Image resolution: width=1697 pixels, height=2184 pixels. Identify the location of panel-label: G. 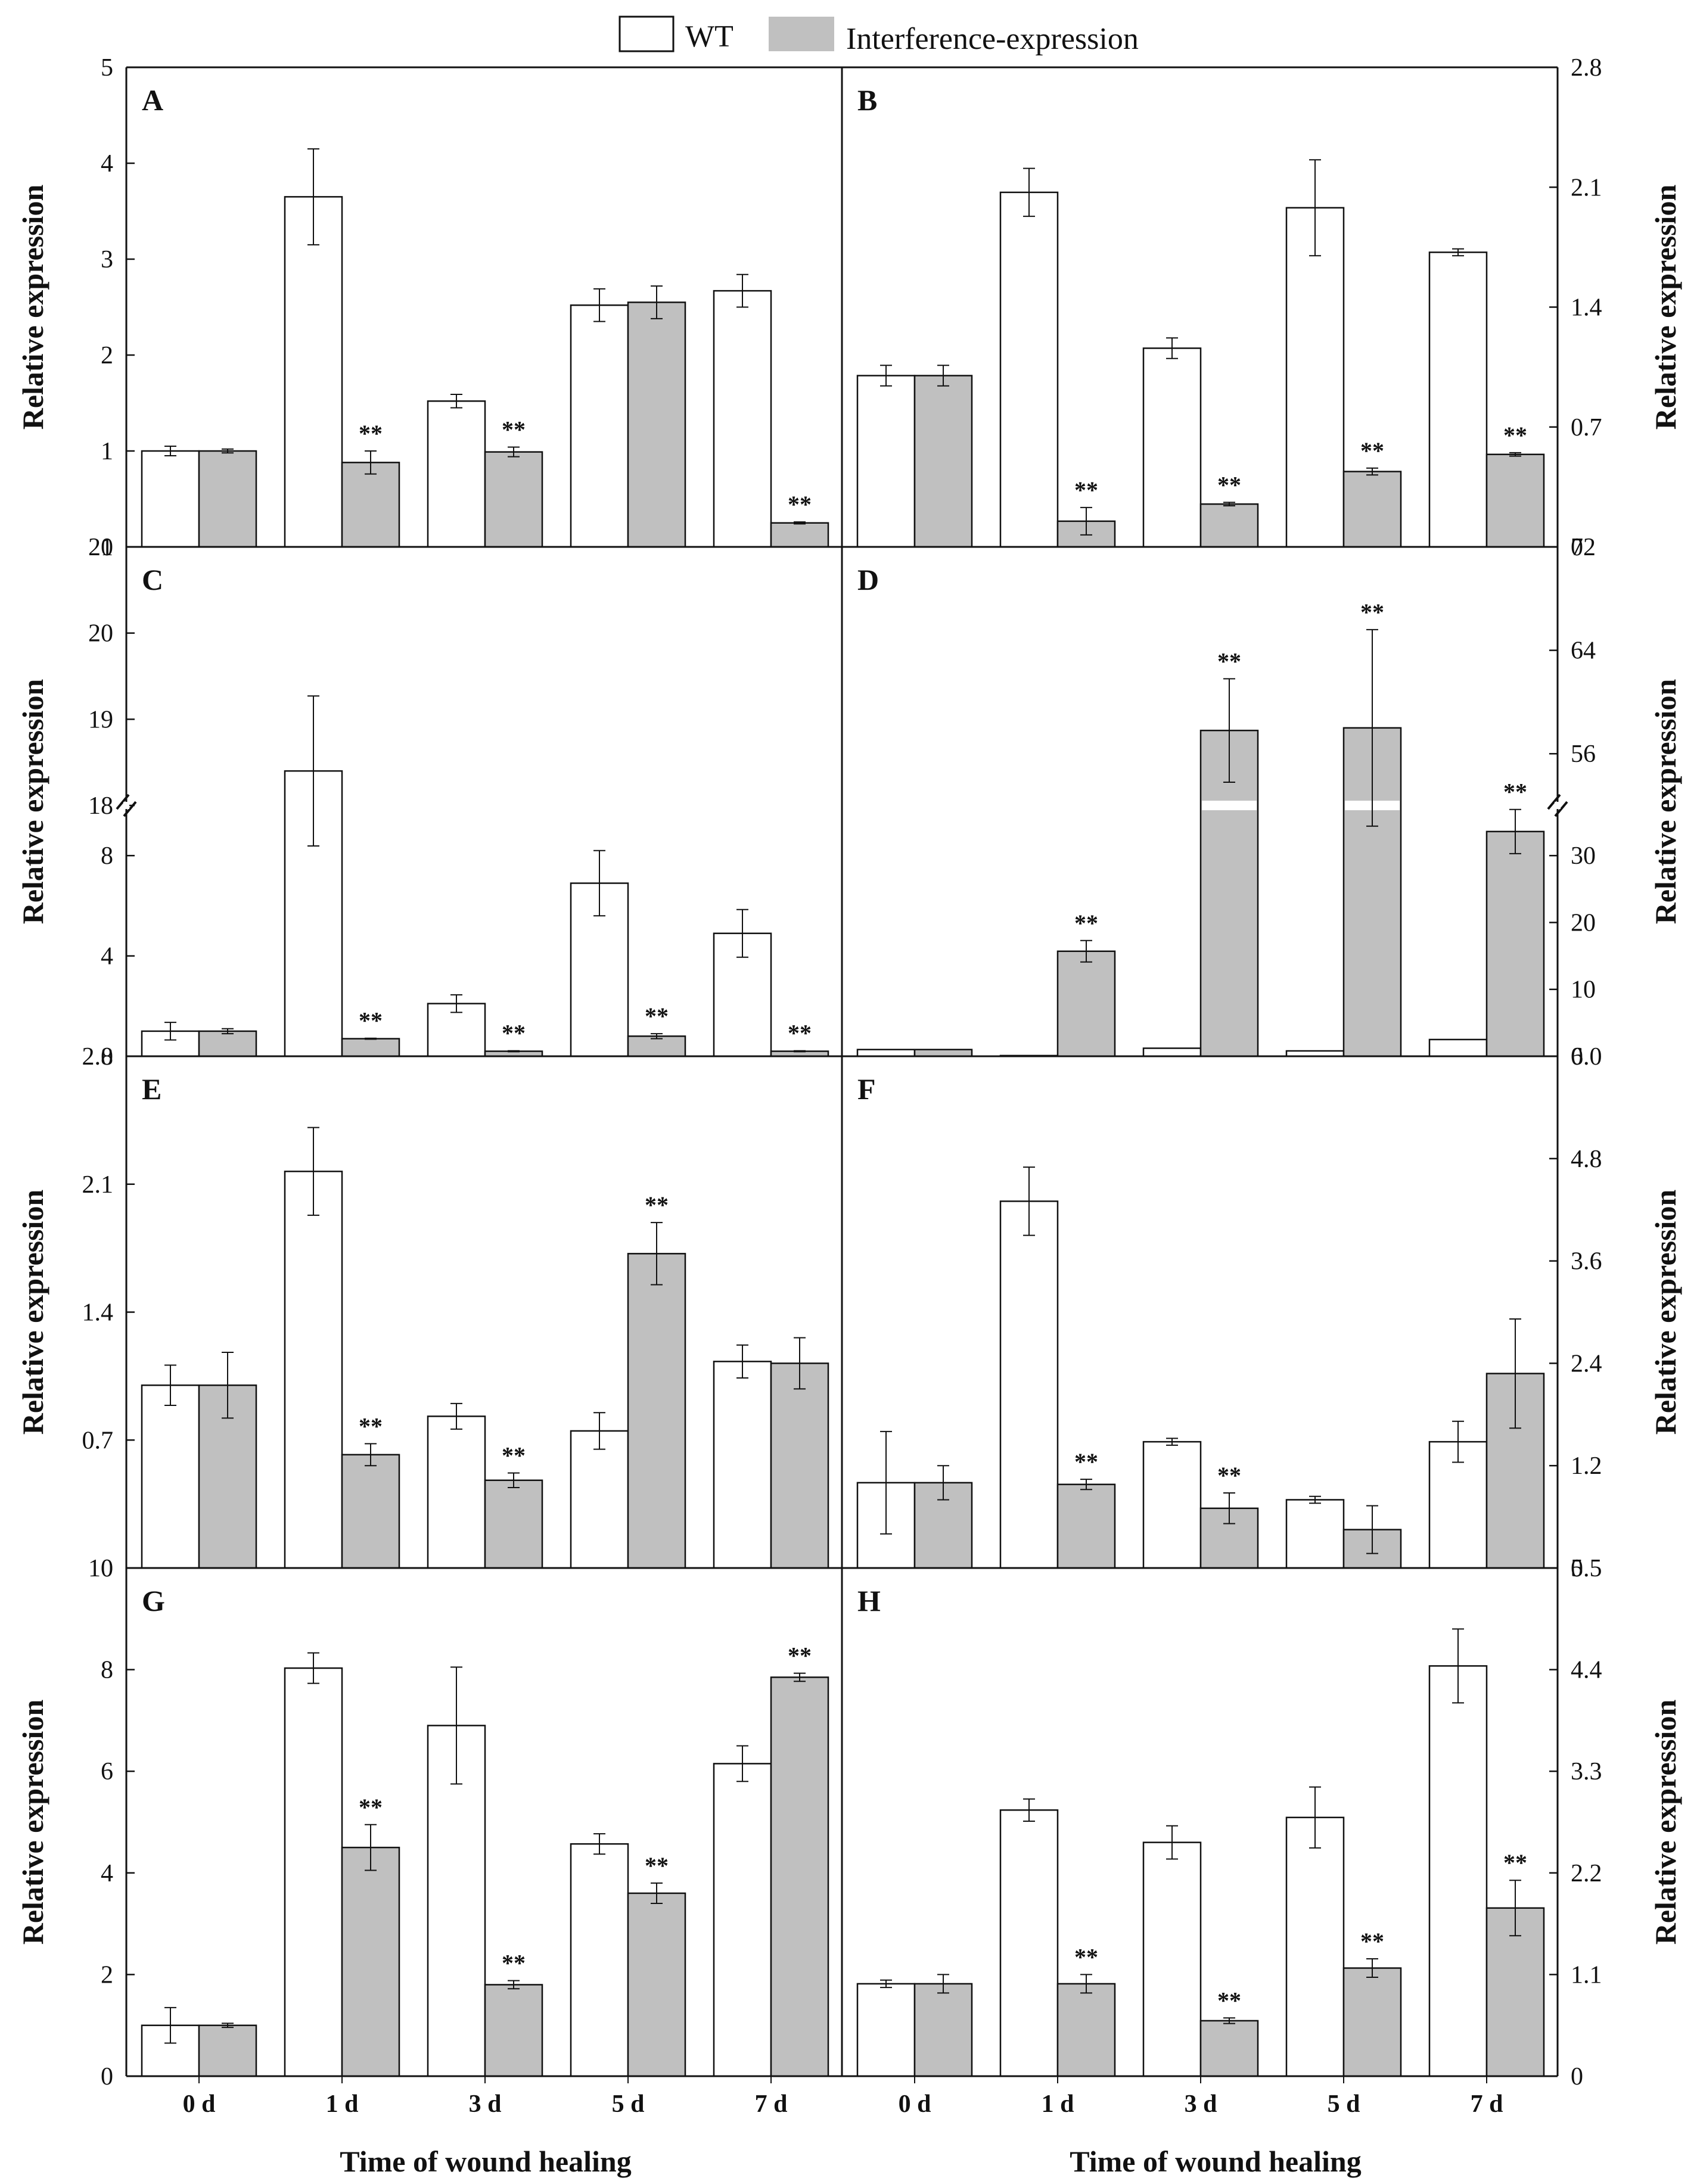
(153, 1600).